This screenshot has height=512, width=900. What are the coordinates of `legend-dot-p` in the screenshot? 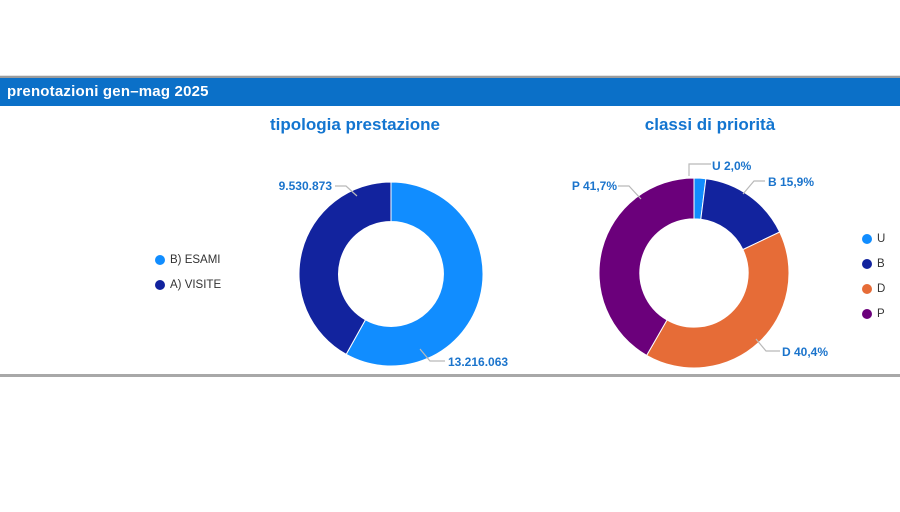 It's located at (867, 313).